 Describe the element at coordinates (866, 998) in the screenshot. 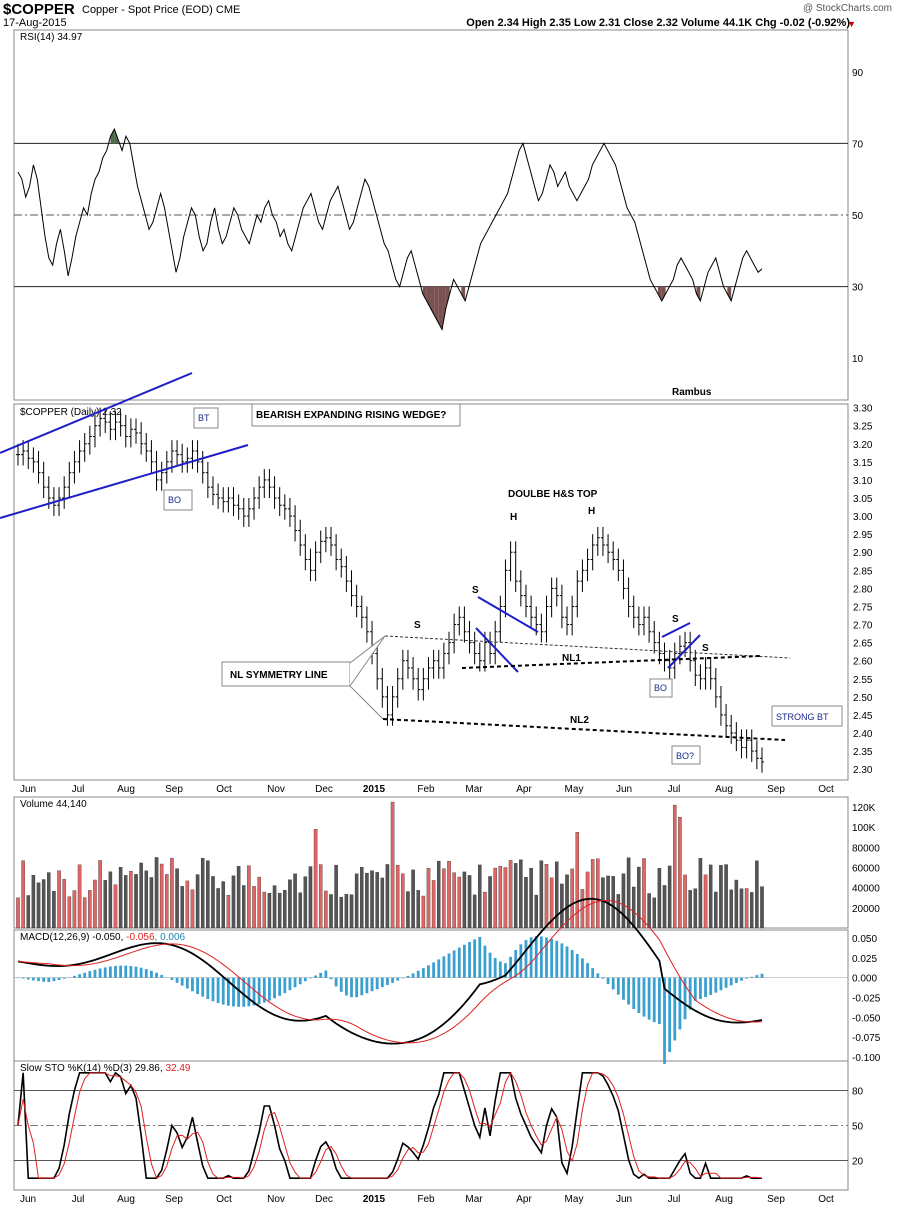

I see `macd-tick-label: -0.025` at that location.